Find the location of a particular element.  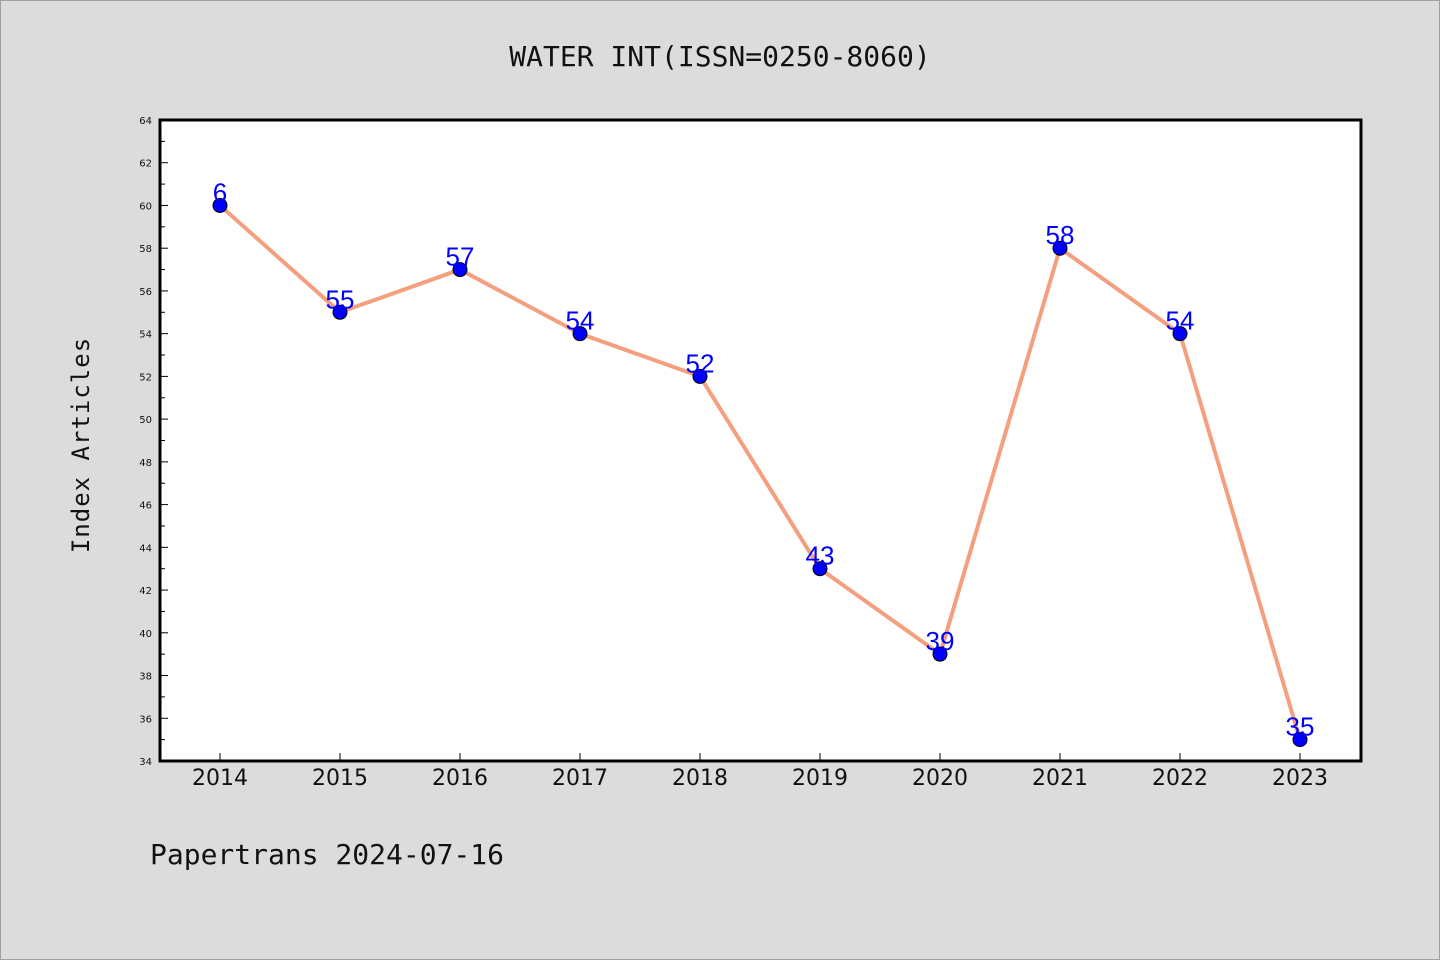

y-tick-label: 60 is located at coordinates (145, 206).